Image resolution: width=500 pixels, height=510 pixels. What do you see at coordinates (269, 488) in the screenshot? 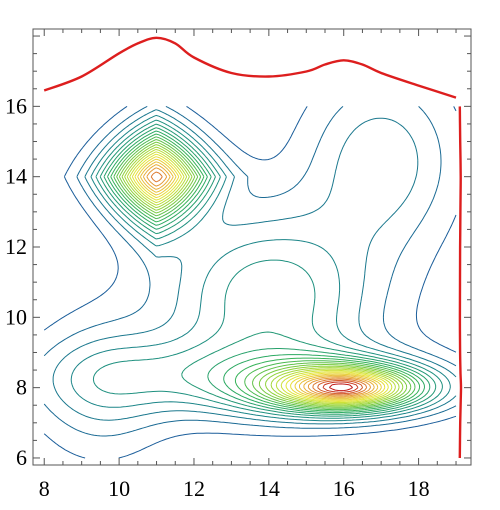
I see `x-tick-label: 14` at bounding box center [269, 488].